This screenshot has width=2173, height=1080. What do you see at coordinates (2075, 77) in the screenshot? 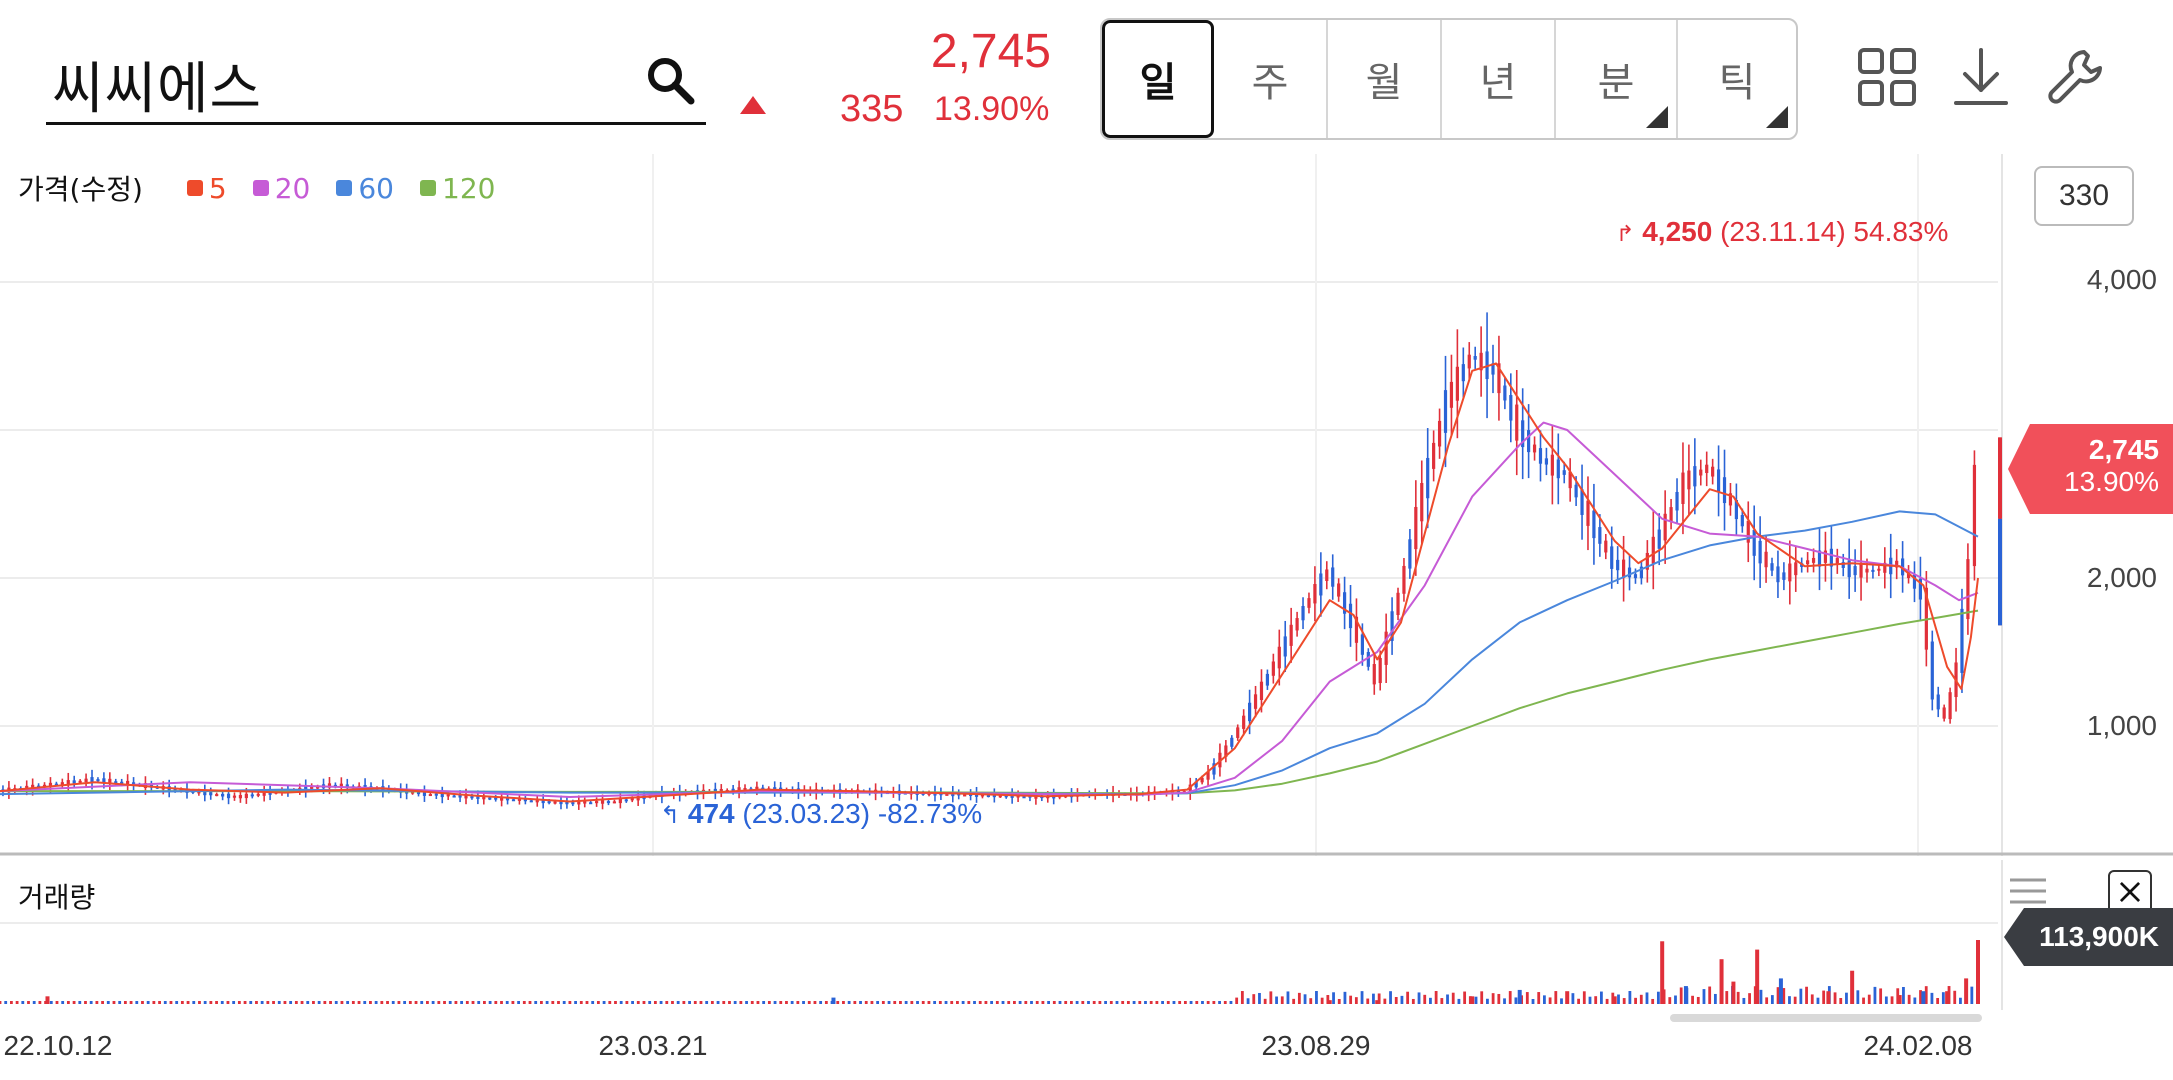
I see `wrench-icon` at bounding box center [2075, 77].